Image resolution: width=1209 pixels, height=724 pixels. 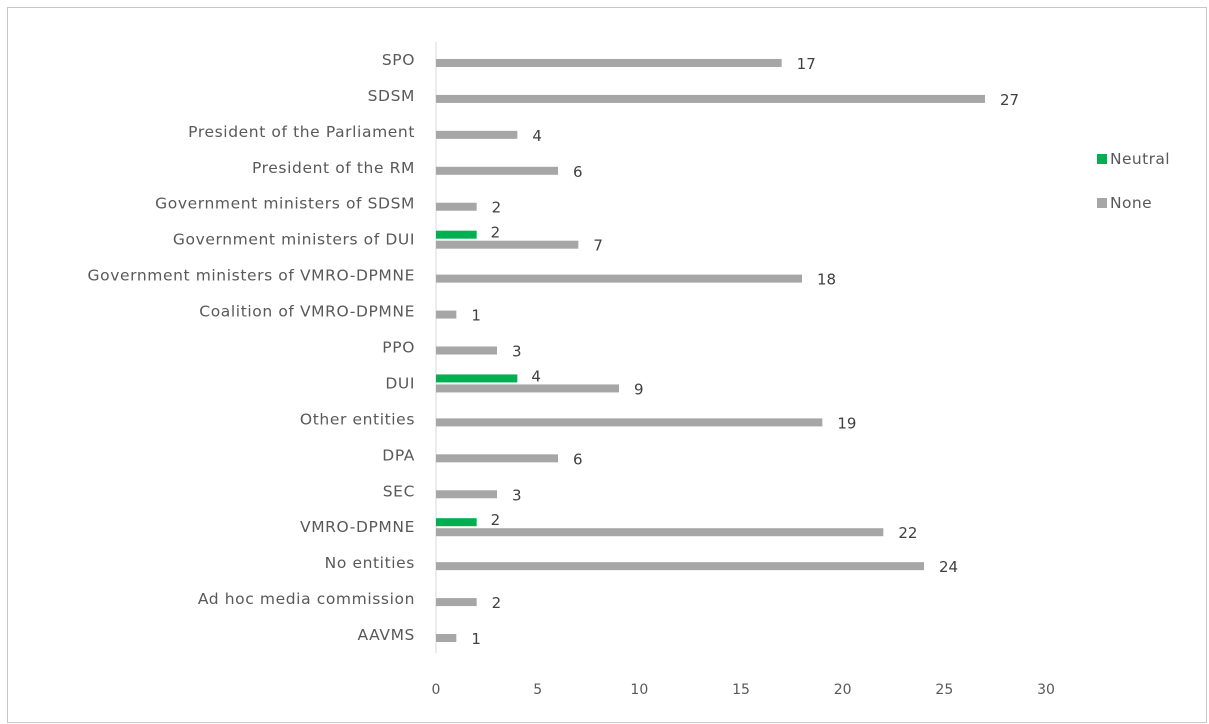 I want to click on x-tick-label: 5, so click(x=537, y=690).